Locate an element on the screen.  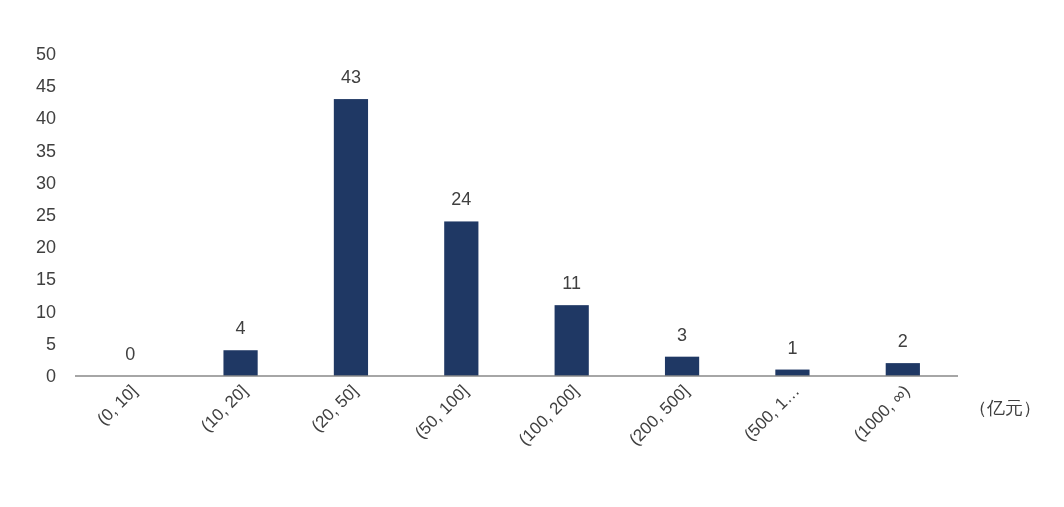
y-tick-label: 30 is located at coordinates (45, 182).